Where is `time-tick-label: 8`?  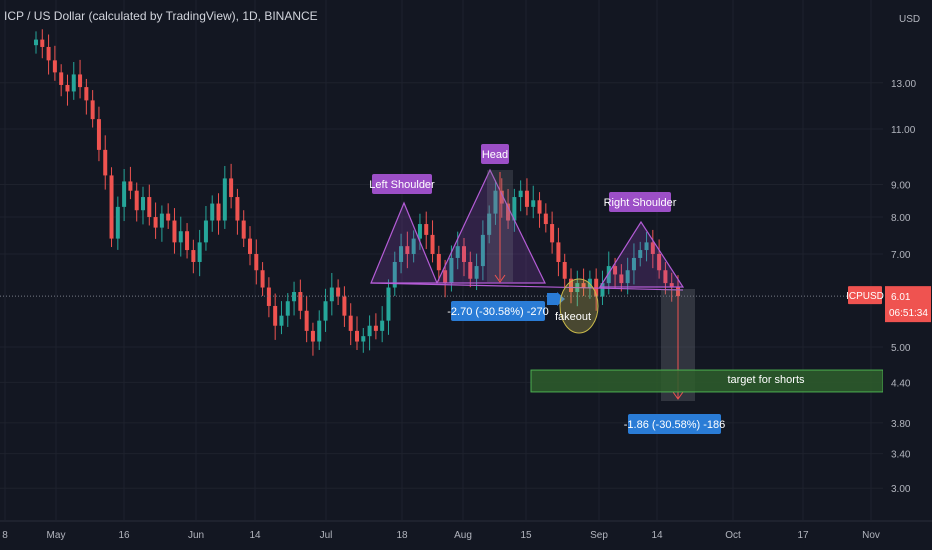 time-tick-label: 8 is located at coordinates (5, 535).